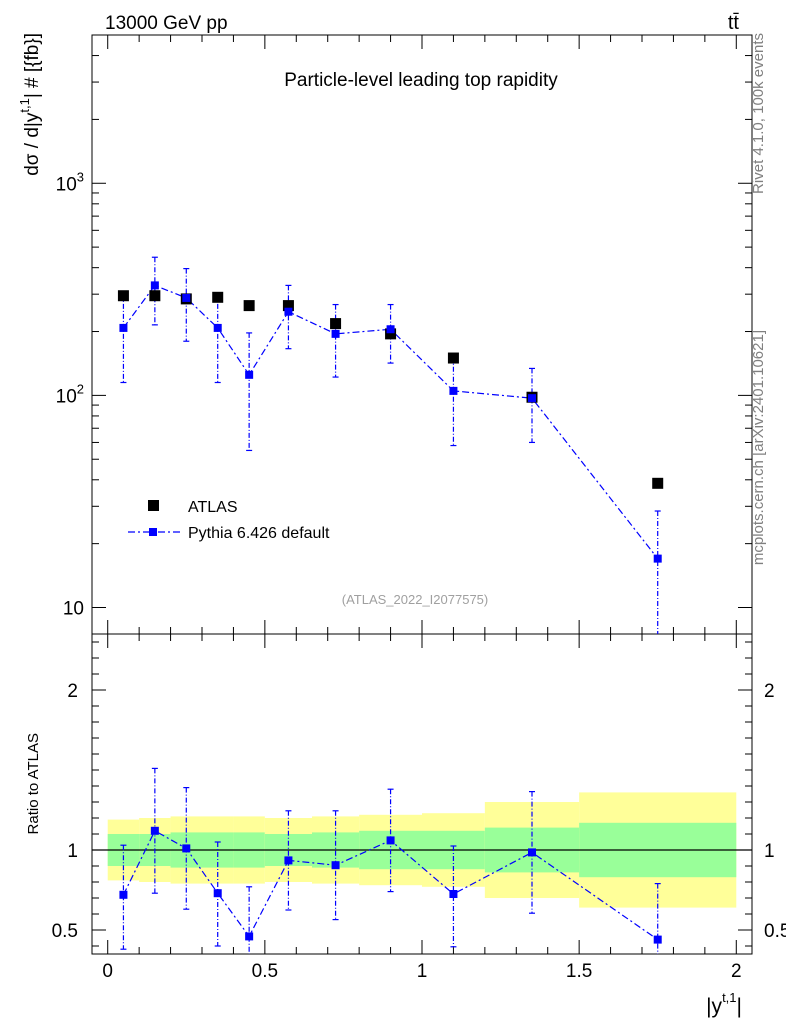 Image resolution: width=786 pixels, height=1024 pixels. I want to click on y-axis-label-main: dσ / d|yt,1| # [{fb}], so click(30, 104).